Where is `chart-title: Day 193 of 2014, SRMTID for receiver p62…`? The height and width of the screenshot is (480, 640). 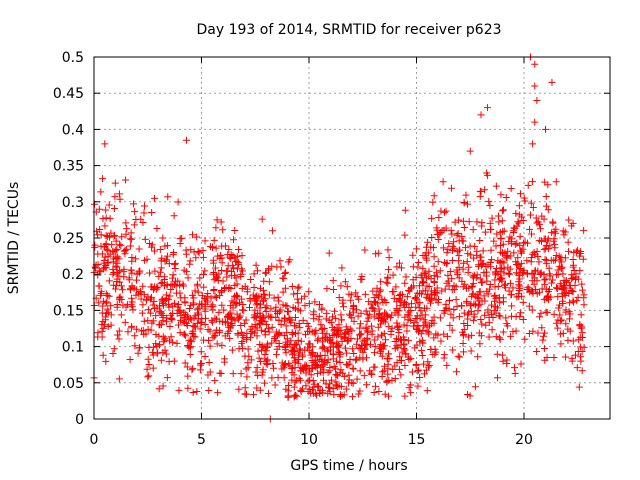 chart-title: Day 193 of 2014, SRMTID for receiver p62… is located at coordinates (348, 30).